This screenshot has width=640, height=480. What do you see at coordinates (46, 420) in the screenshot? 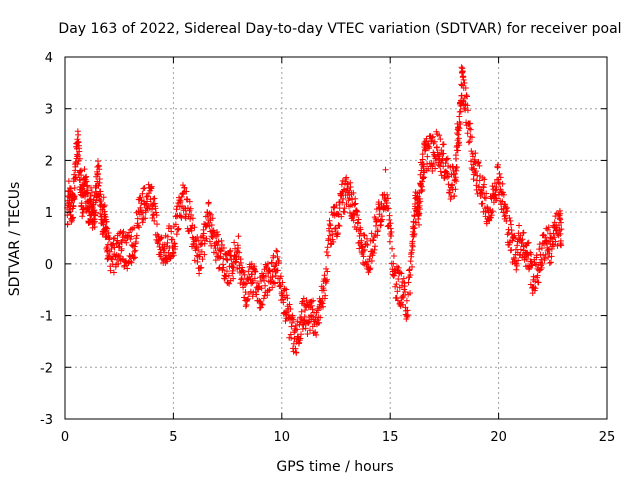
I see `y-tick-label: -3` at bounding box center [46, 420].